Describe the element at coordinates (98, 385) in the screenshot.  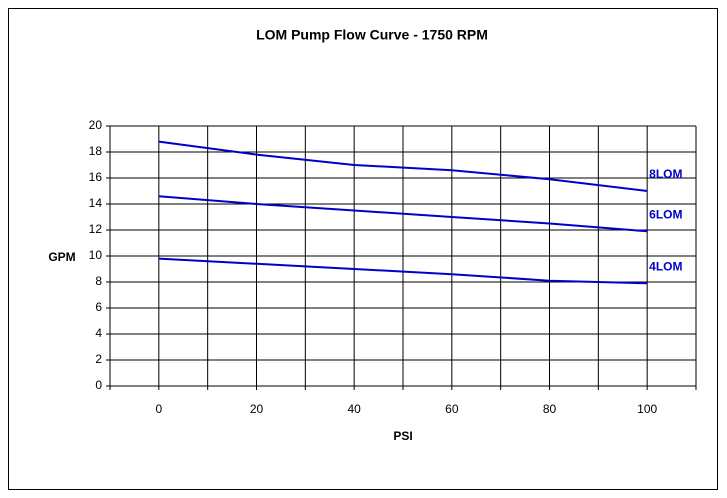
I see `y-tick-label: 0` at that location.